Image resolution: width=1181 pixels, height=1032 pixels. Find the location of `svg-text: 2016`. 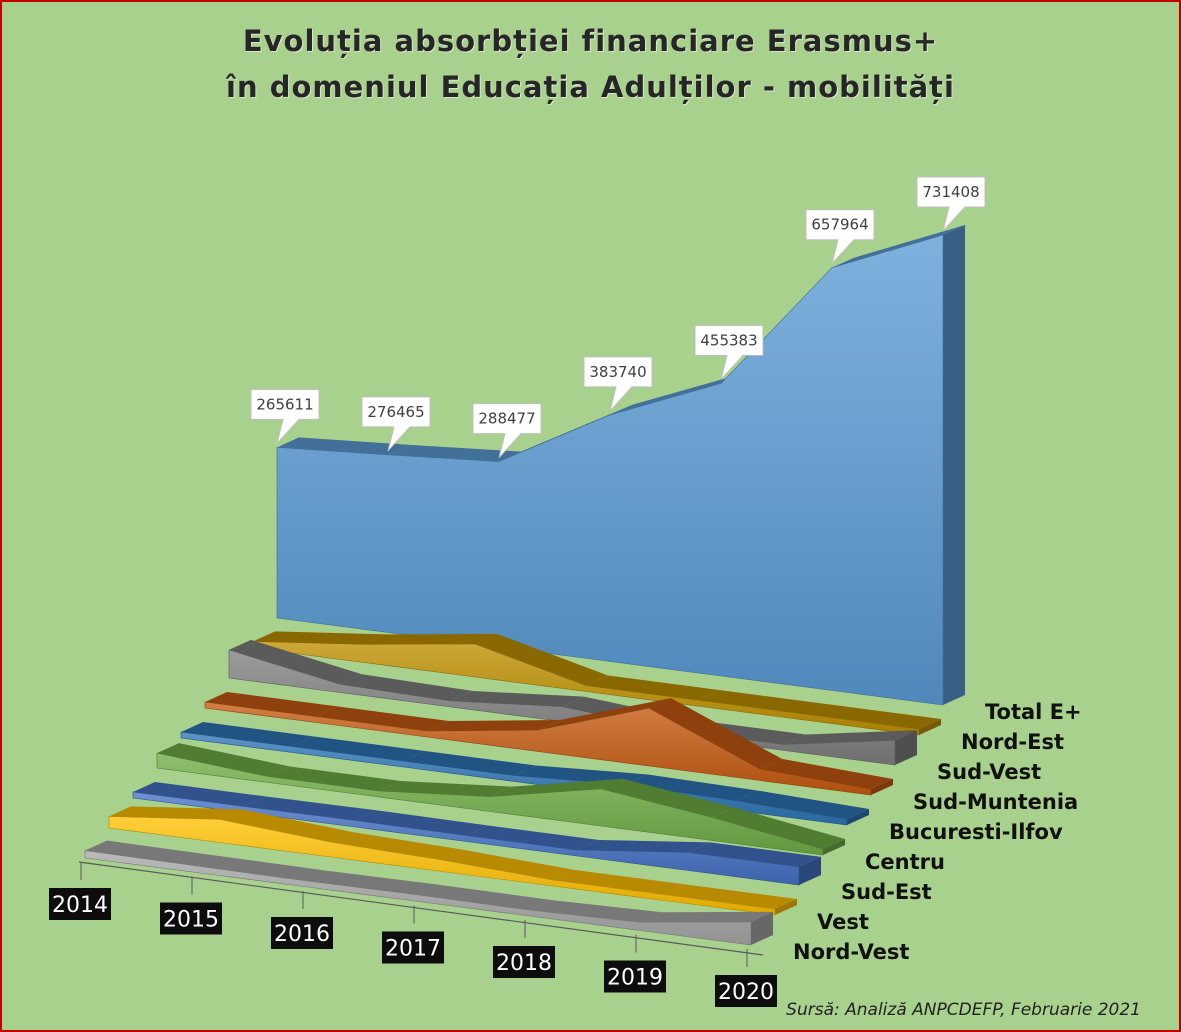

svg-text: 2016 is located at coordinates (302, 934).